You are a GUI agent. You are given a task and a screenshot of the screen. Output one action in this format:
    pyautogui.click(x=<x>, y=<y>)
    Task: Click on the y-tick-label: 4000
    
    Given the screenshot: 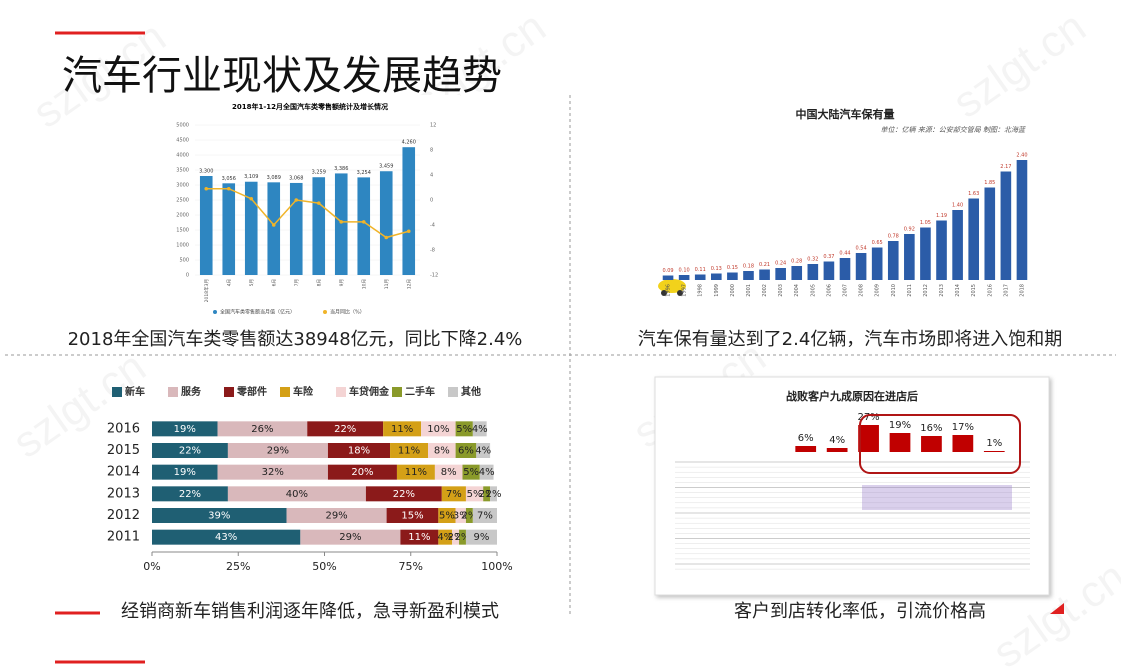 What is the action you would take?
    pyautogui.click(x=182, y=156)
    